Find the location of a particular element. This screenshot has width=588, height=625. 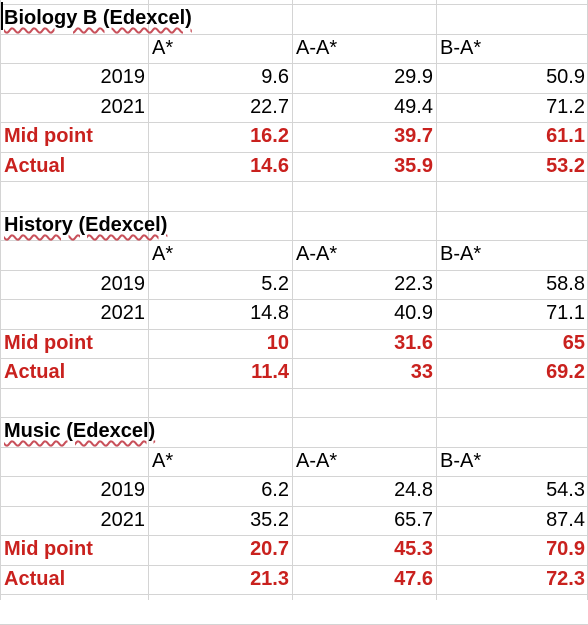

data-cell: 40.9 is located at coordinates (413, 313).